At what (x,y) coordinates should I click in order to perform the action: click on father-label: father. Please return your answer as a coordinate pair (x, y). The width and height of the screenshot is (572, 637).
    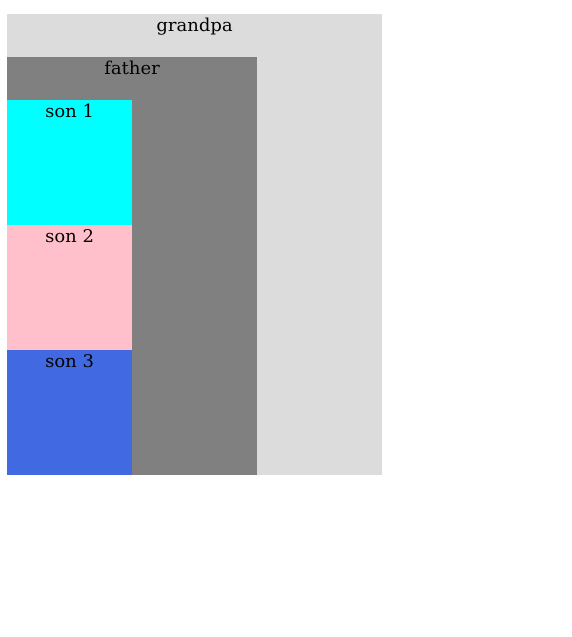
    Looking at the image, I should click on (132, 68).